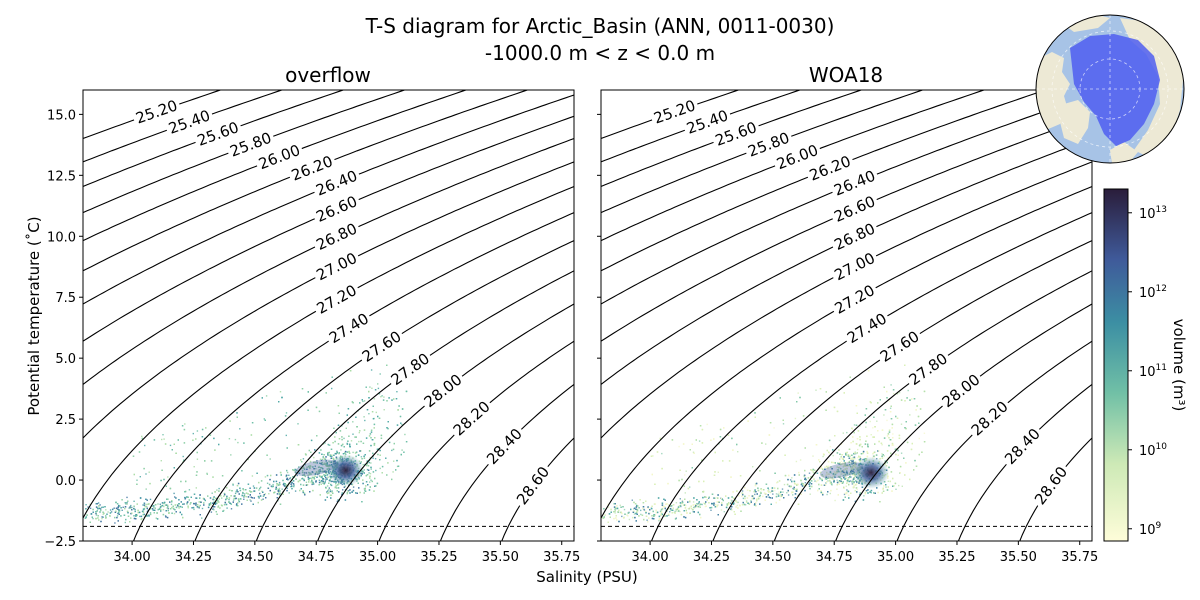  Describe the element at coordinates (61, 237) in the screenshot. I see `y-tick-label: 10.0` at that location.